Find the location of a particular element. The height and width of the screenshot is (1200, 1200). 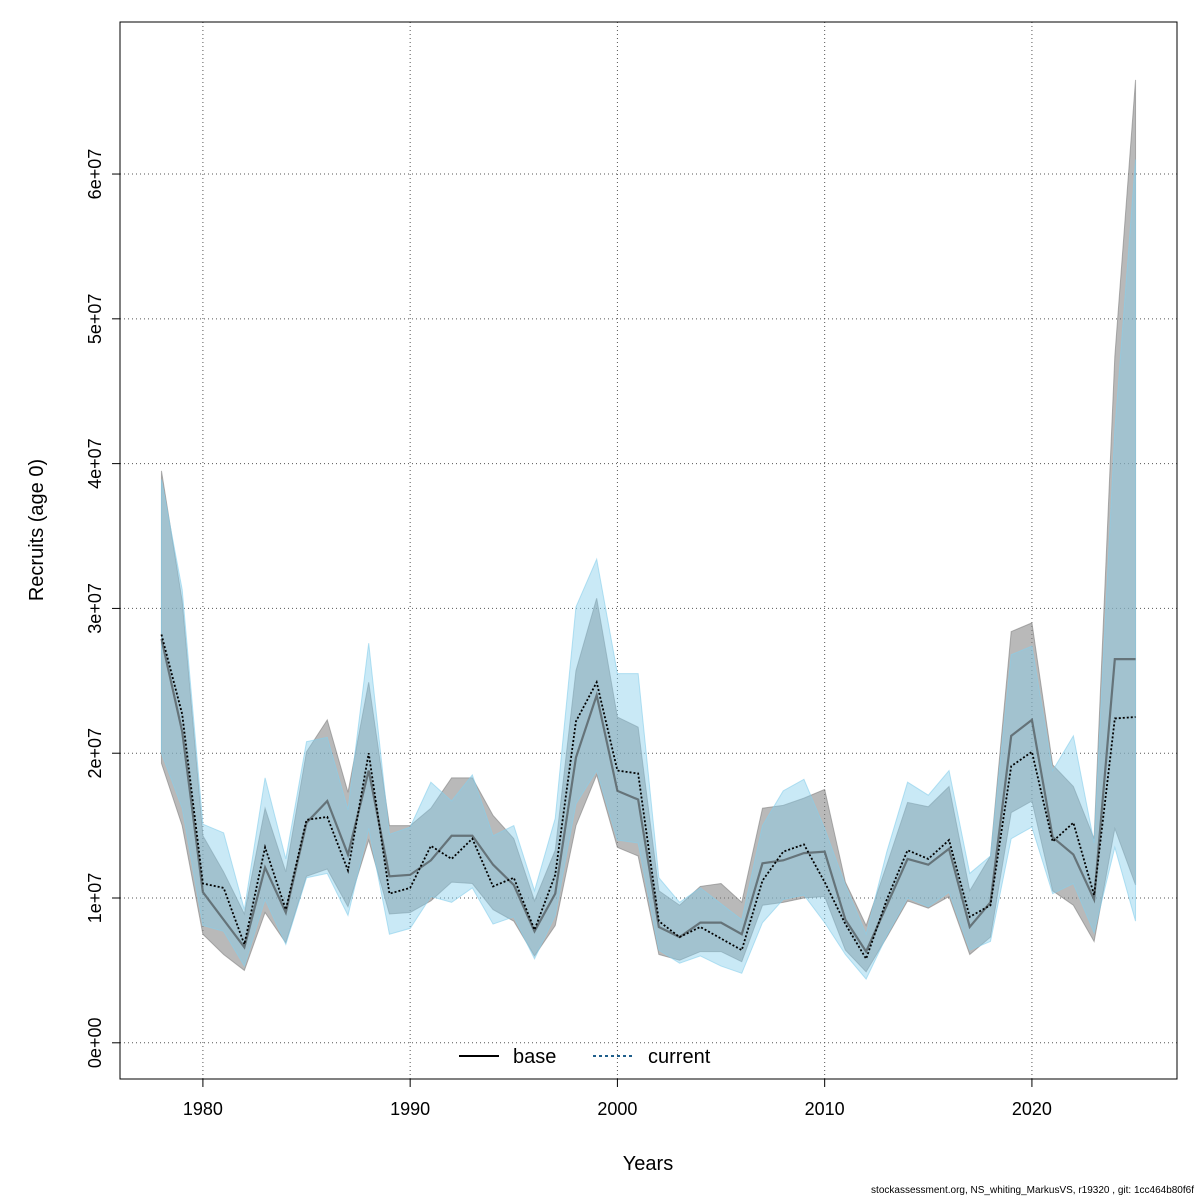

x-axis-title: Years is located at coordinates (648, 1164).